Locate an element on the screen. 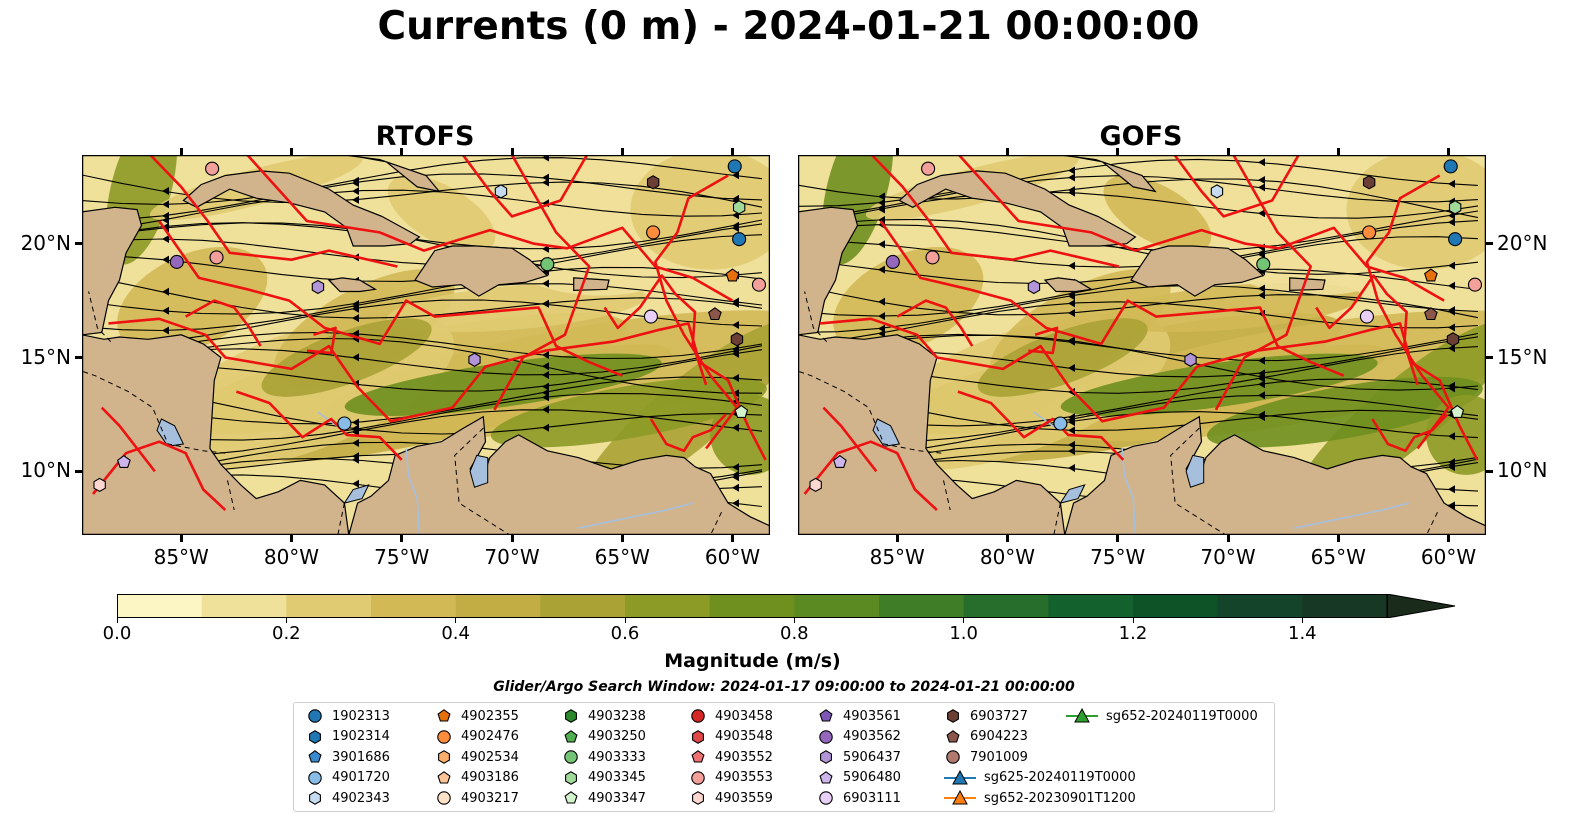 The image size is (1577, 827). legend-label: sg652-20230901T1200 is located at coordinates (1060, 798).